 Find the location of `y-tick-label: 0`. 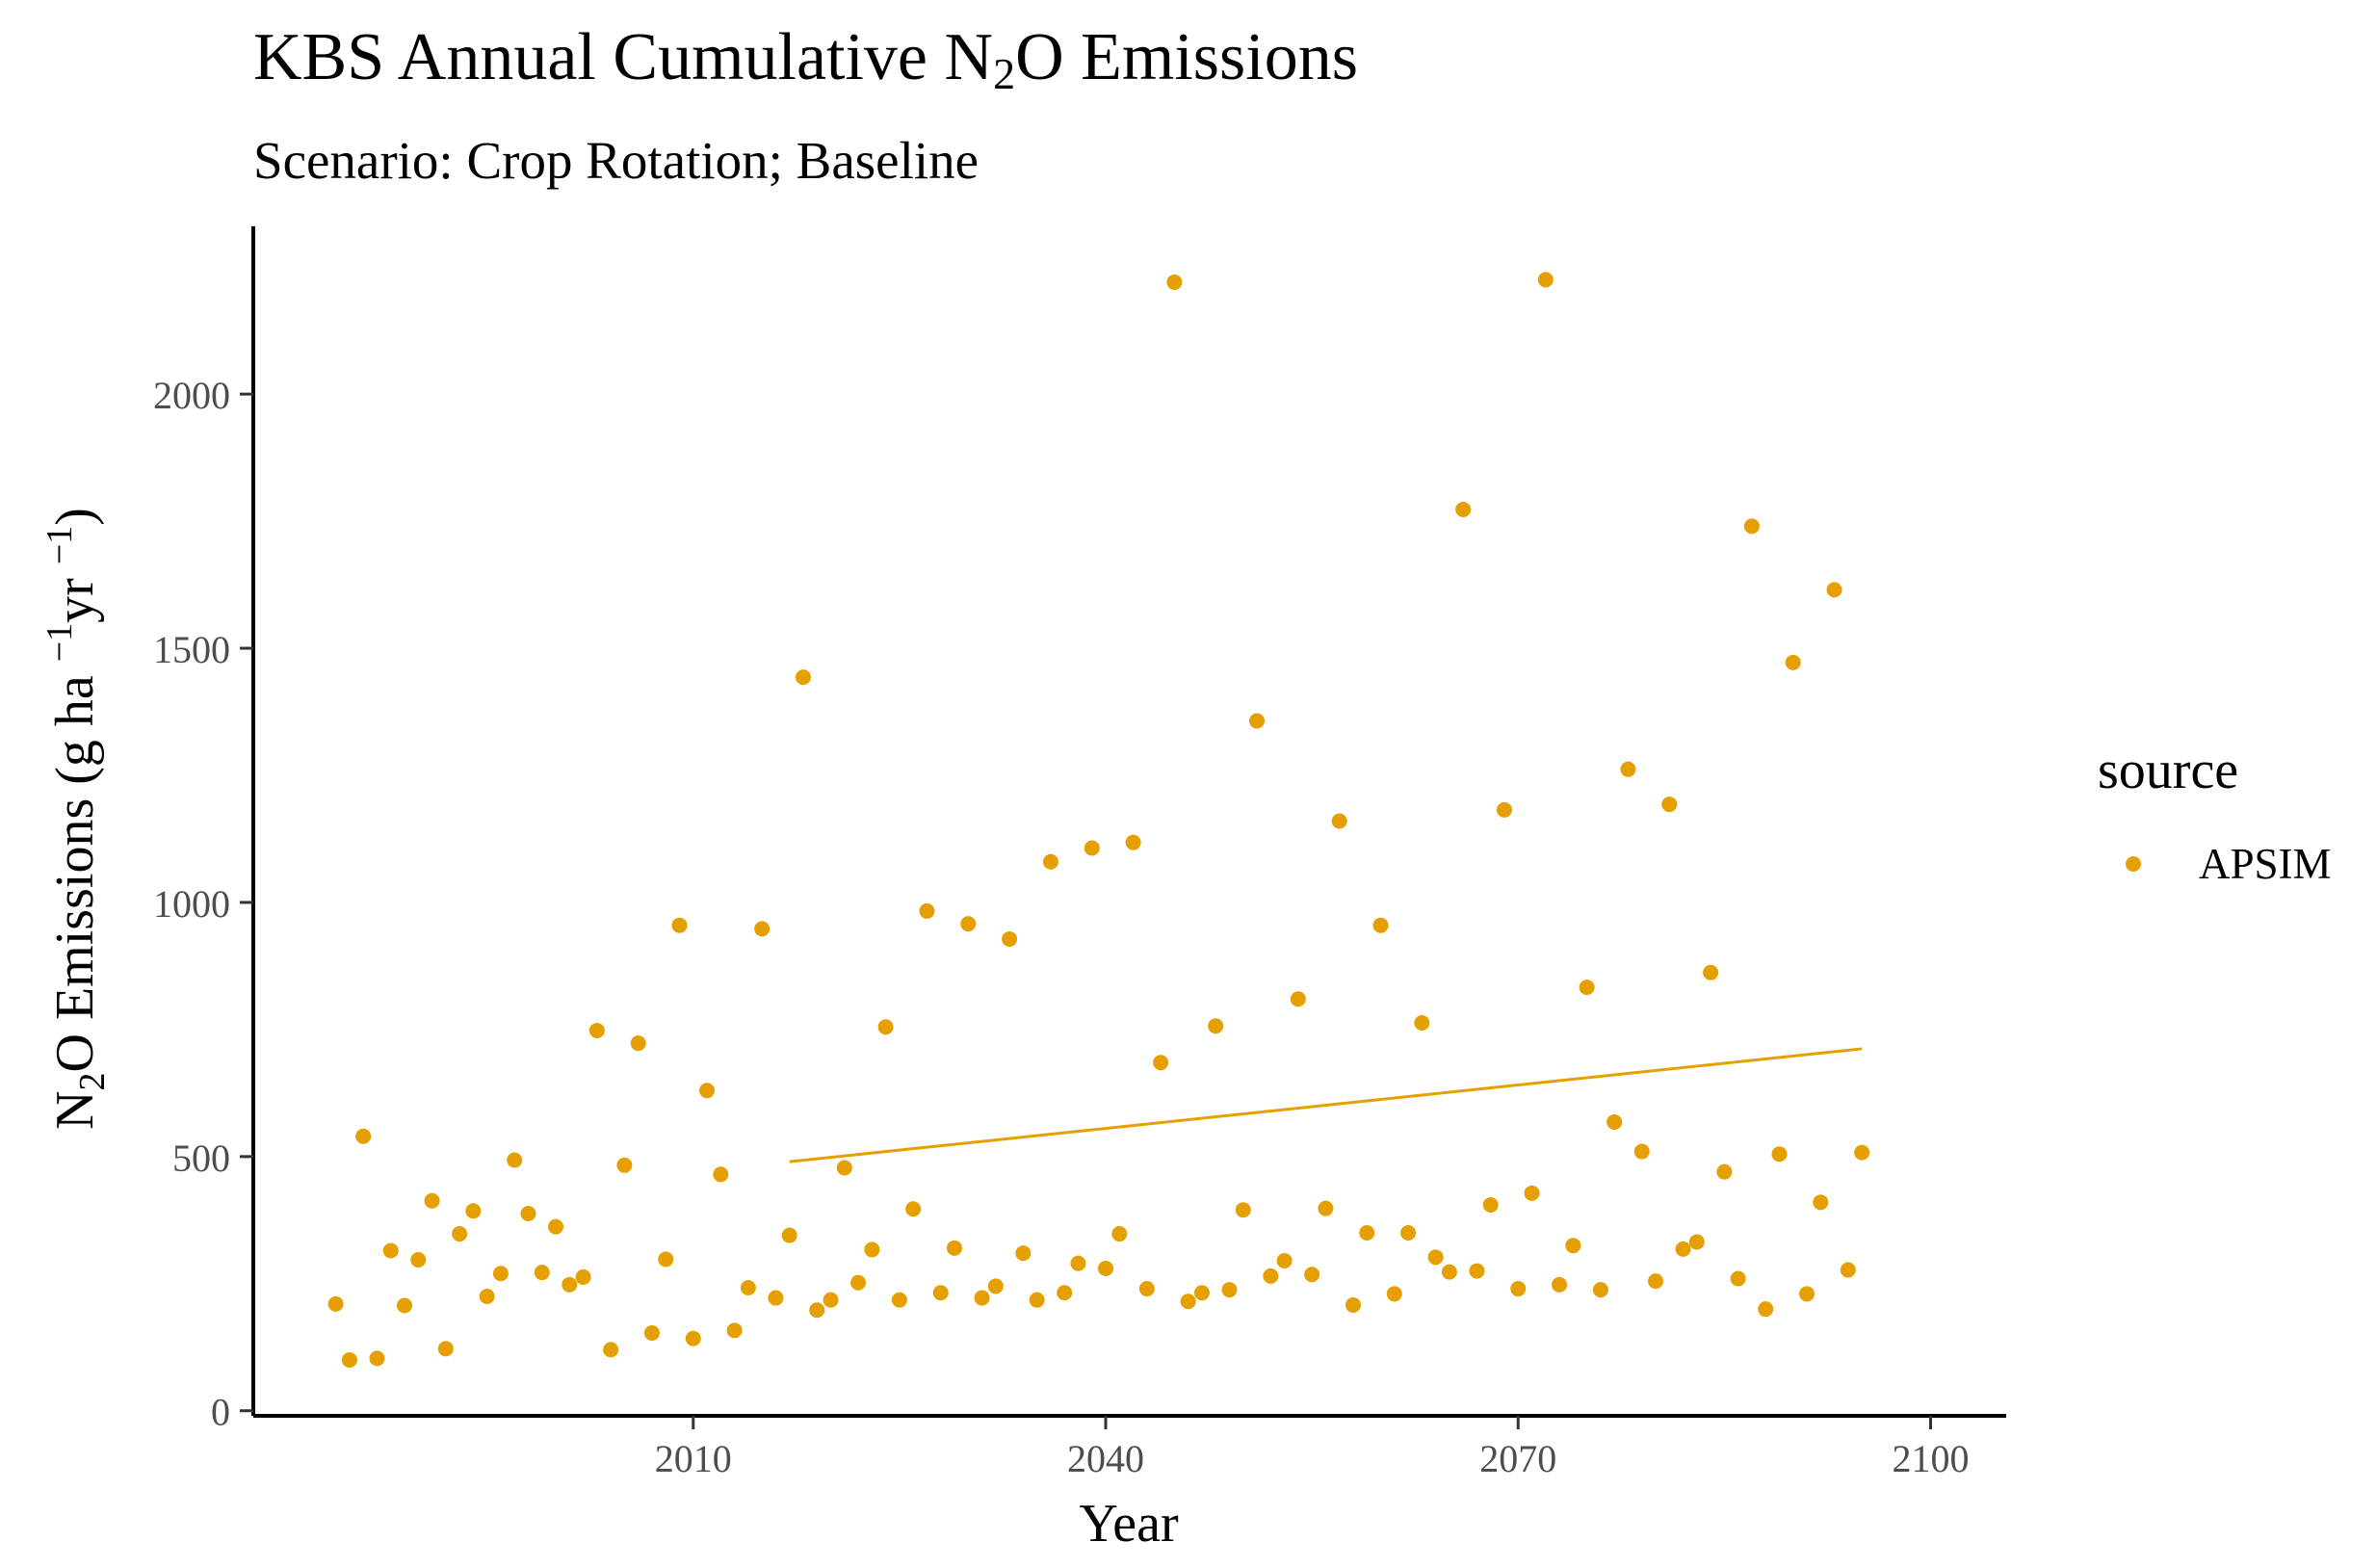

y-tick-label: 0 is located at coordinates (220, 1412).